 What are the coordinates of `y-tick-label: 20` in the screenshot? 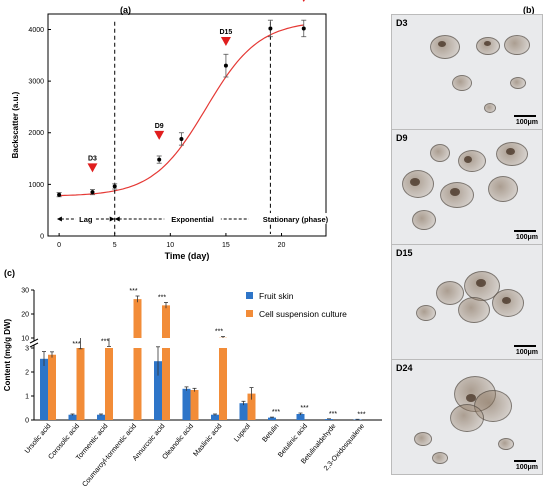 It's located at (25, 315).